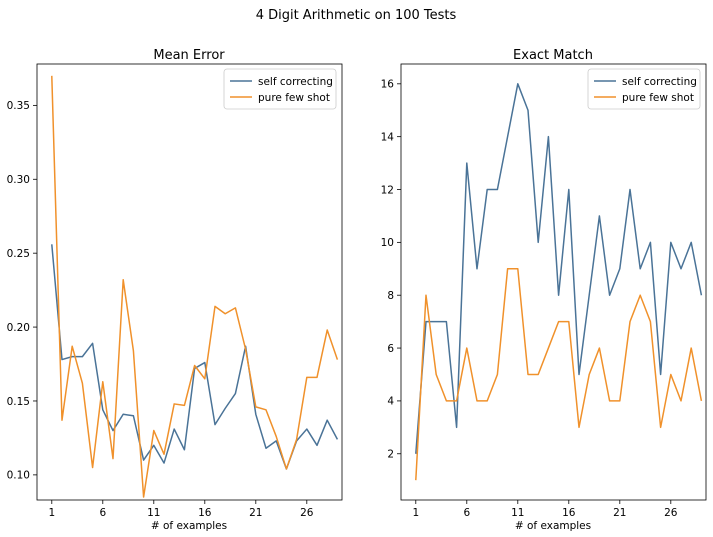 The height and width of the screenshot is (537, 713). Describe the element at coordinates (307, 513) in the screenshot. I see `mean-error-xtick-label: 26` at that location.